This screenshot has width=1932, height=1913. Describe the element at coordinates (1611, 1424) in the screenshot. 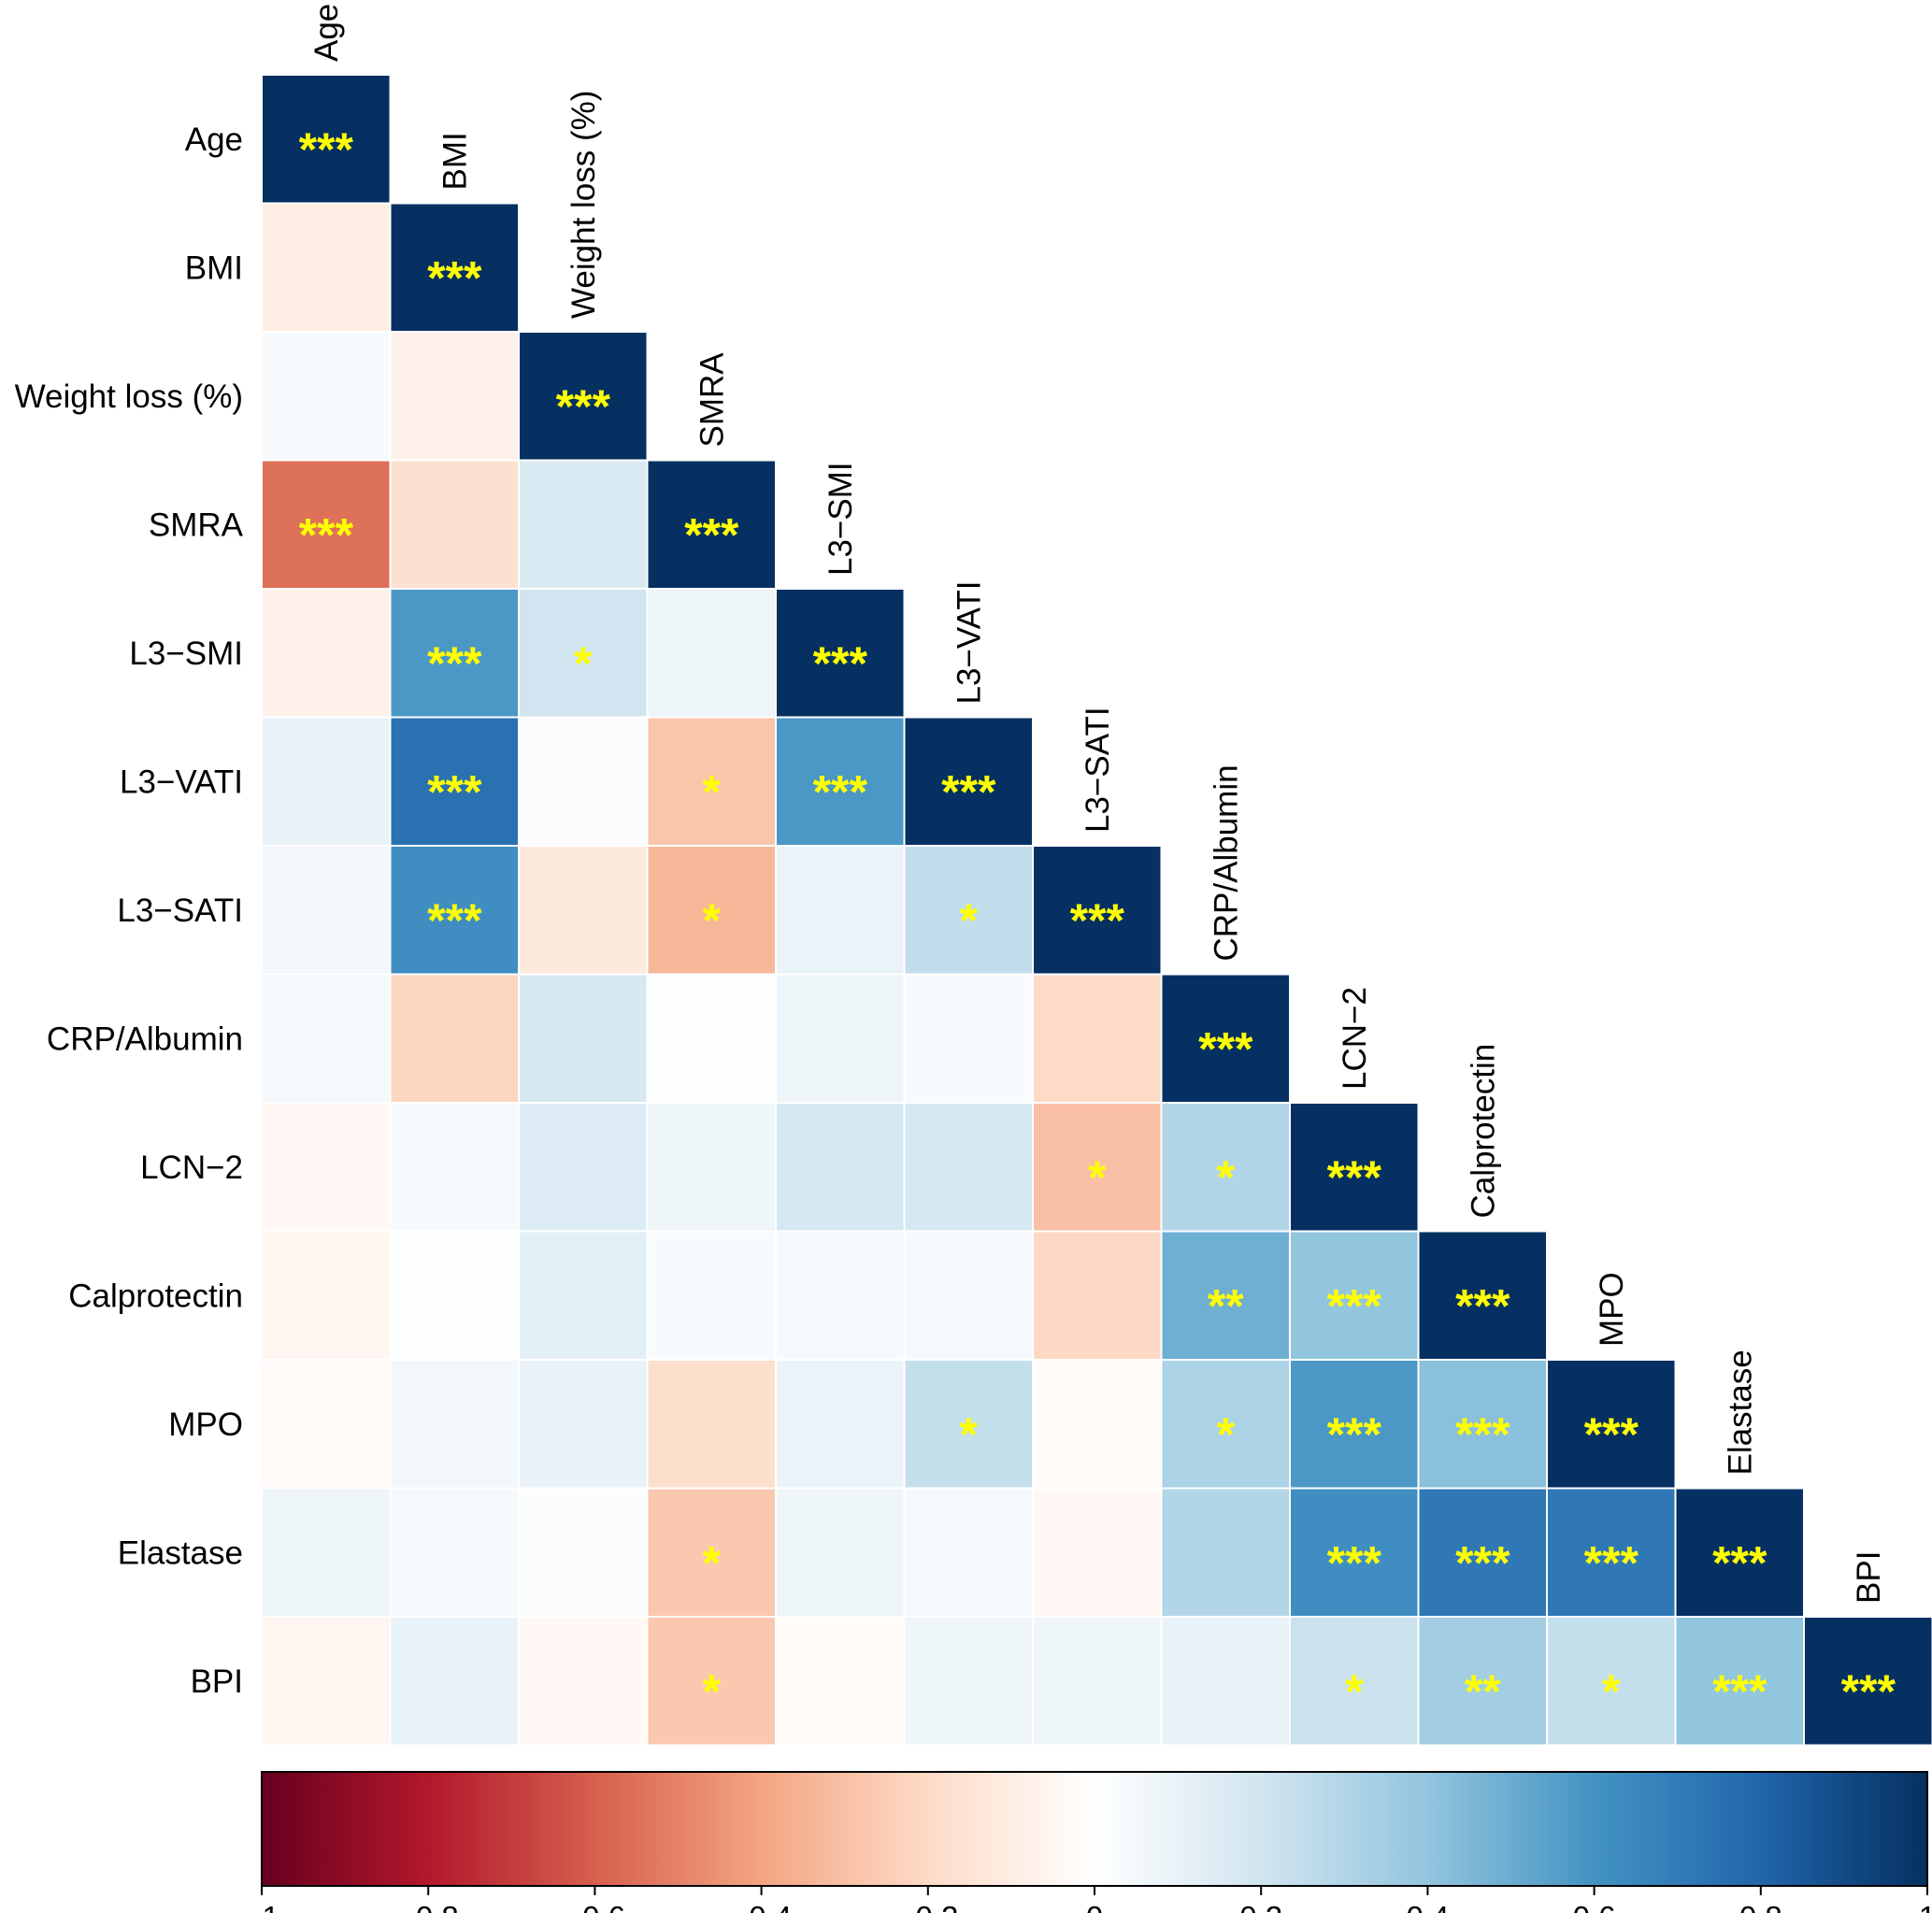

I see `cell-mpo-mpo` at that location.